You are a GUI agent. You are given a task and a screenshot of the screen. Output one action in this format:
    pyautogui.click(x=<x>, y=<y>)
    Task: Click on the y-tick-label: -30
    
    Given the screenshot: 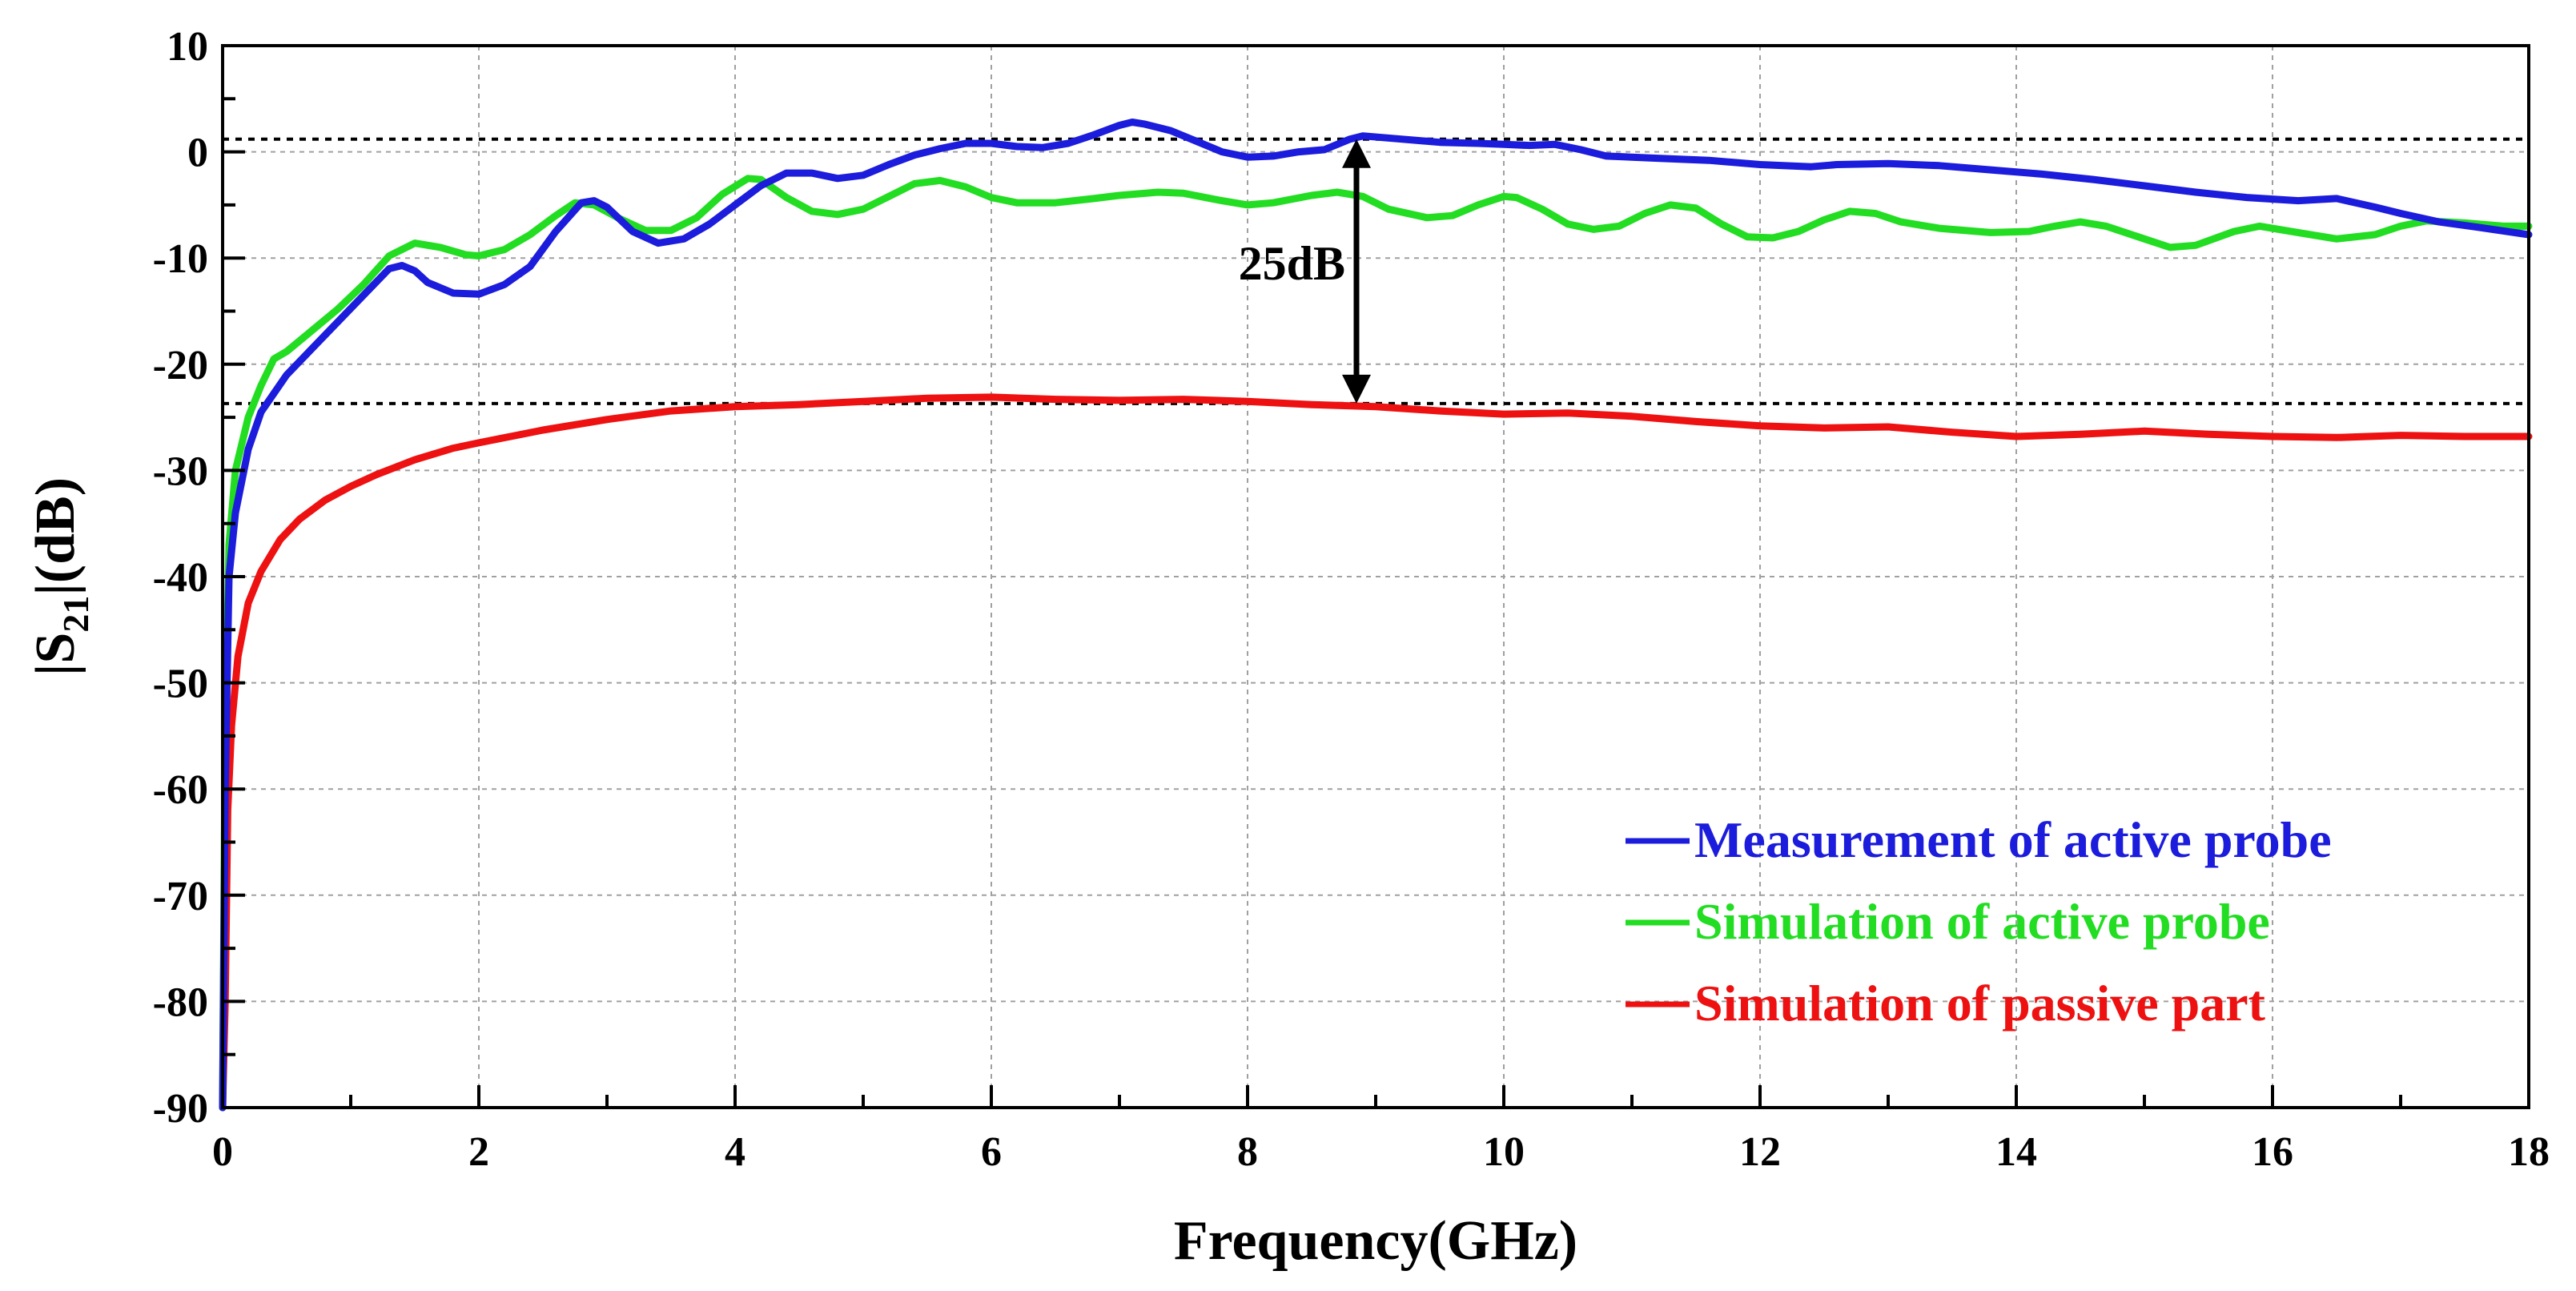 What is the action you would take?
    pyautogui.click(x=180, y=471)
    